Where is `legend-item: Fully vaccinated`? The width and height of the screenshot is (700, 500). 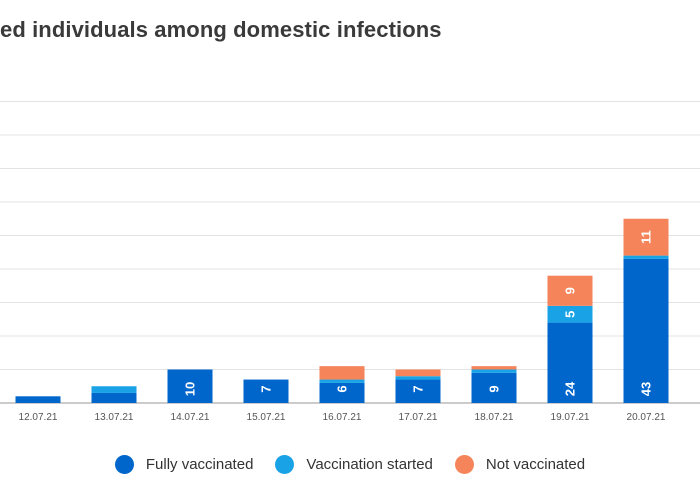 legend-item: Fully vaccinated is located at coordinates (184, 464).